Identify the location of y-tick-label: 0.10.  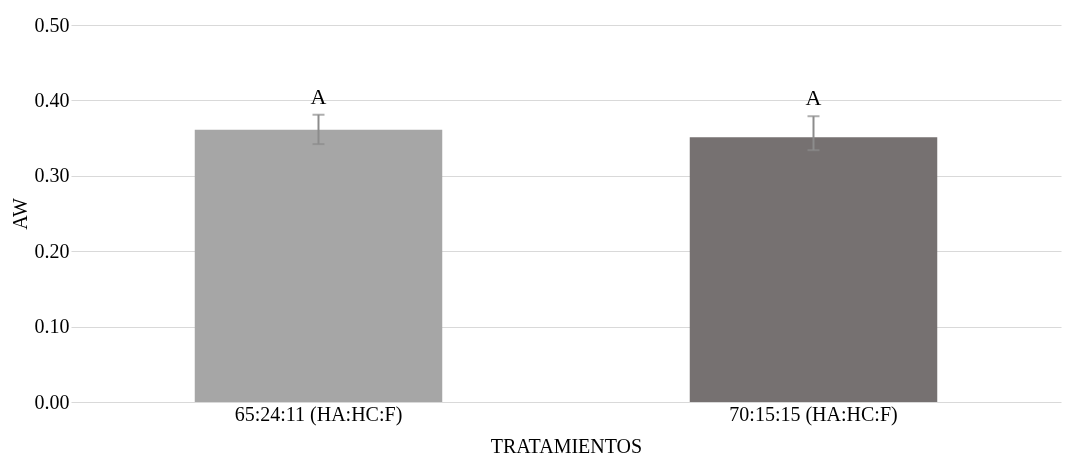
(52, 326).